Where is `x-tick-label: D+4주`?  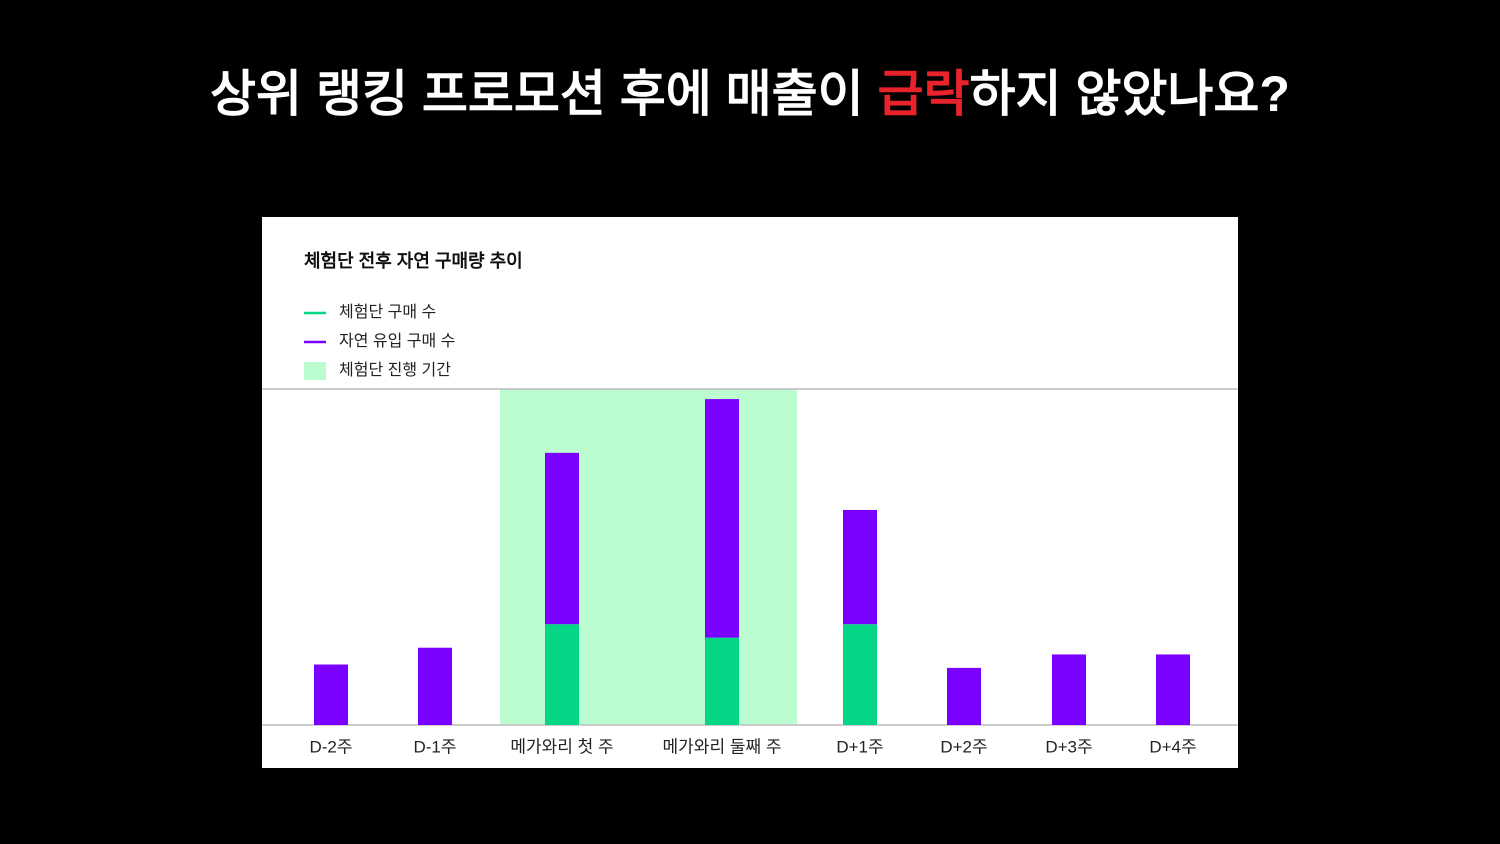 x-tick-label: D+4주 is located at coordinates (1172, 746).